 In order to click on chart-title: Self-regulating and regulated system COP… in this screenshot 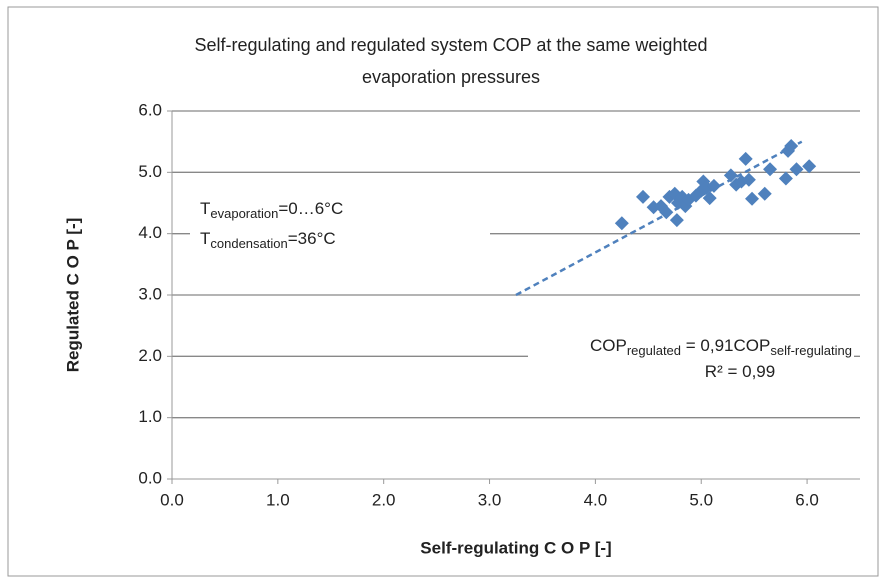, I will do `click(451, 45)`.